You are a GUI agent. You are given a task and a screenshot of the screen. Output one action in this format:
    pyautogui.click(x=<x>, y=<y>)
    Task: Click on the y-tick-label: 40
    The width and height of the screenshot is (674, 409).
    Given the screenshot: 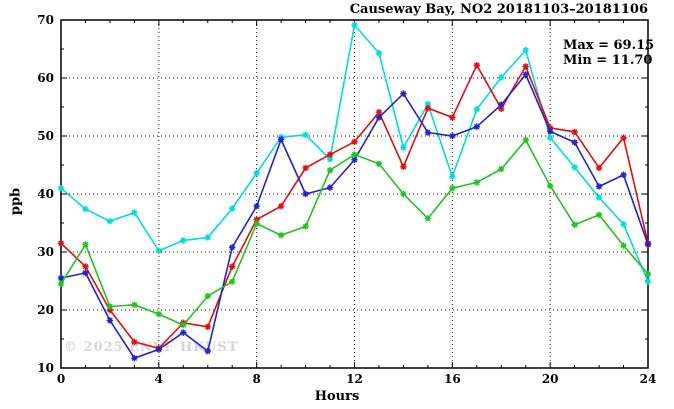 What is the action you would take?
    pyautogui.click(x=45, y=194)
    